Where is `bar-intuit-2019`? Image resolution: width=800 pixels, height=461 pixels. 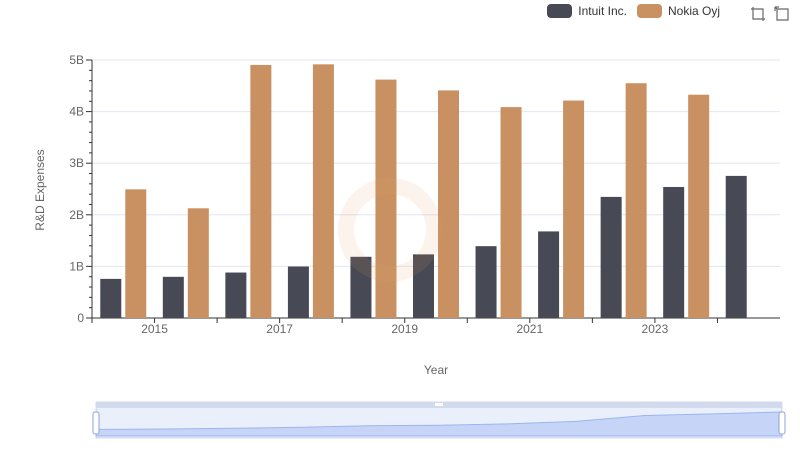 bar-intuit-2019 is located at coordinates (423, 286).